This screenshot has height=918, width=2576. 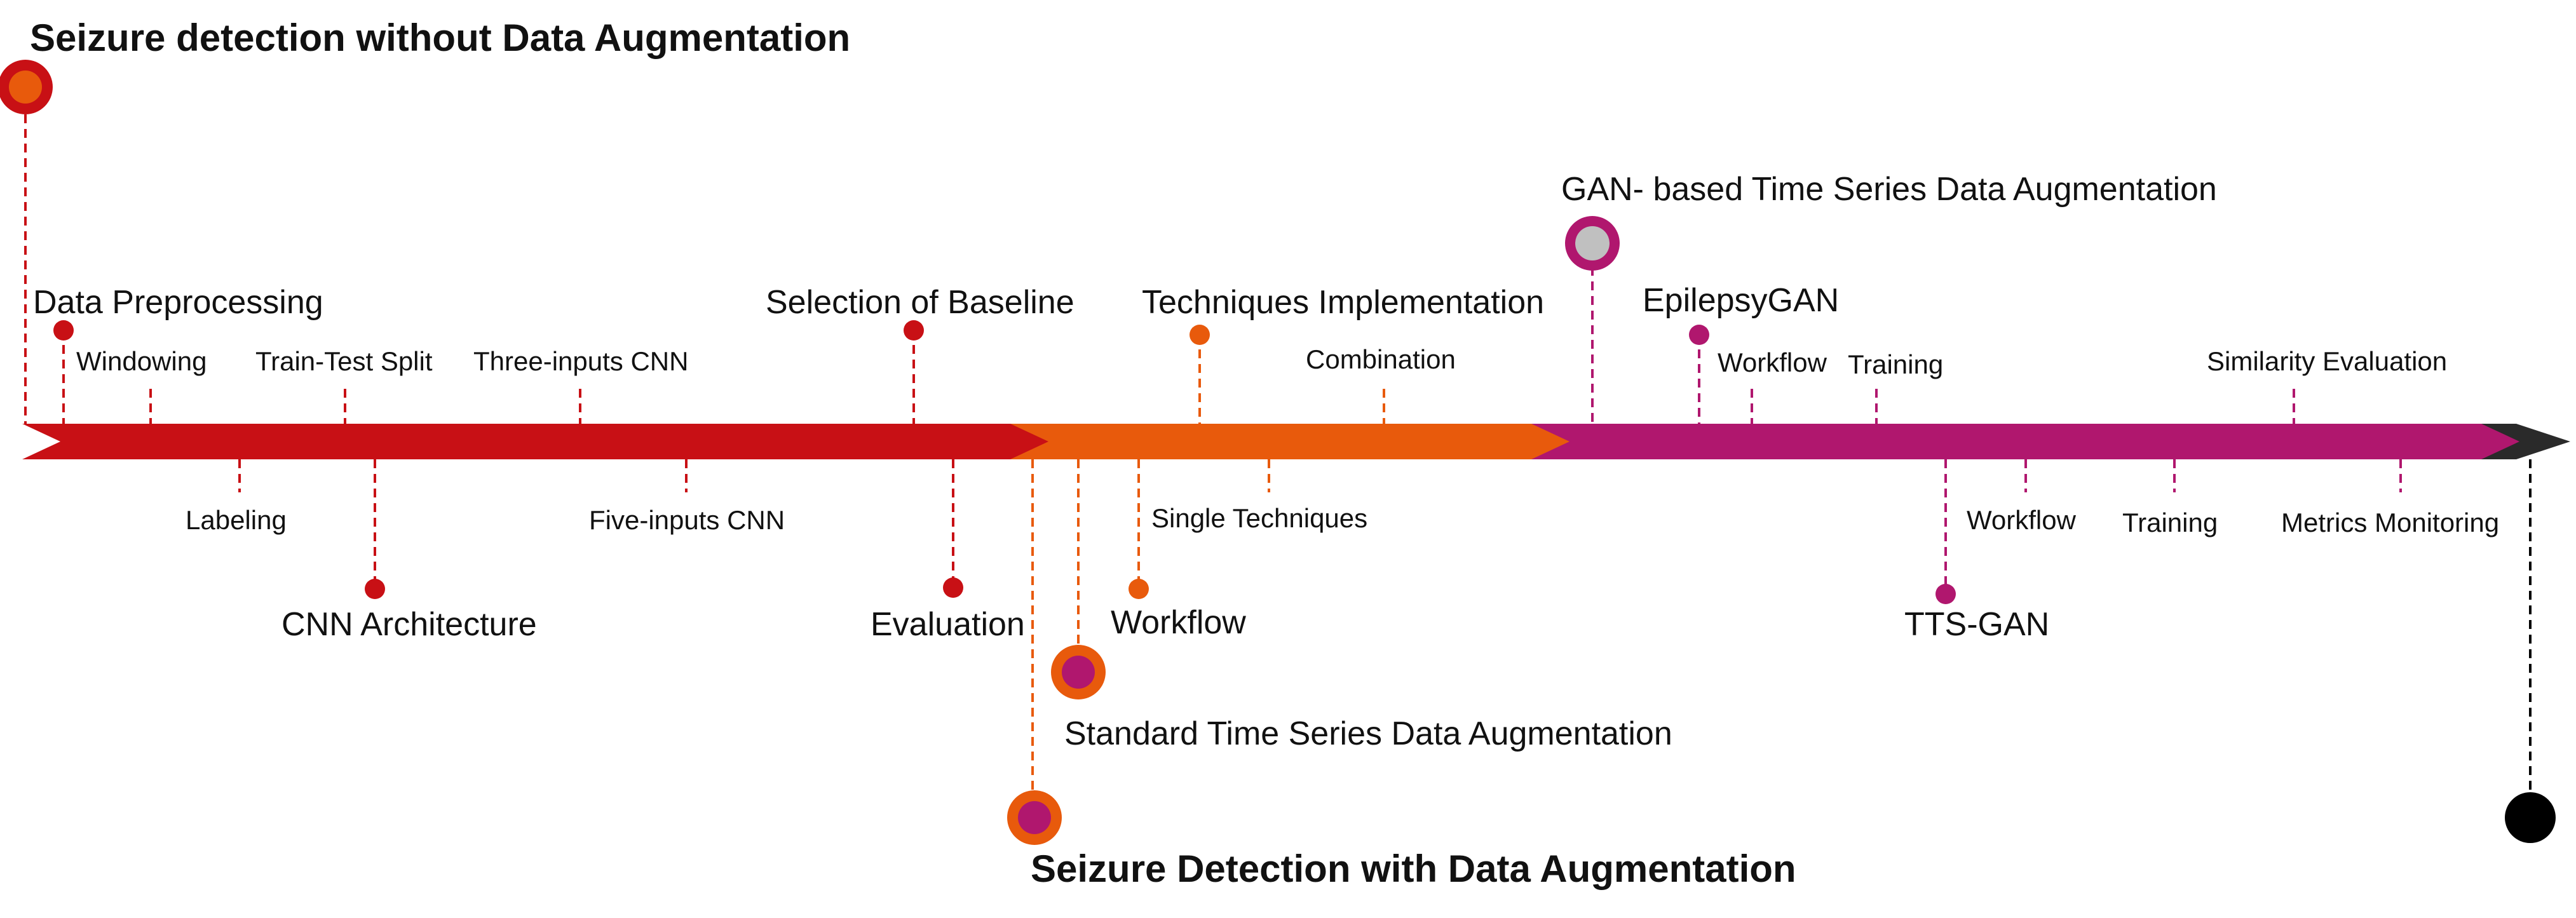 What do you see at coordinates (344, 361) in the screenshot?
I see `label-train-test-split: Train-Test Split` at bounding box center [344, 361].